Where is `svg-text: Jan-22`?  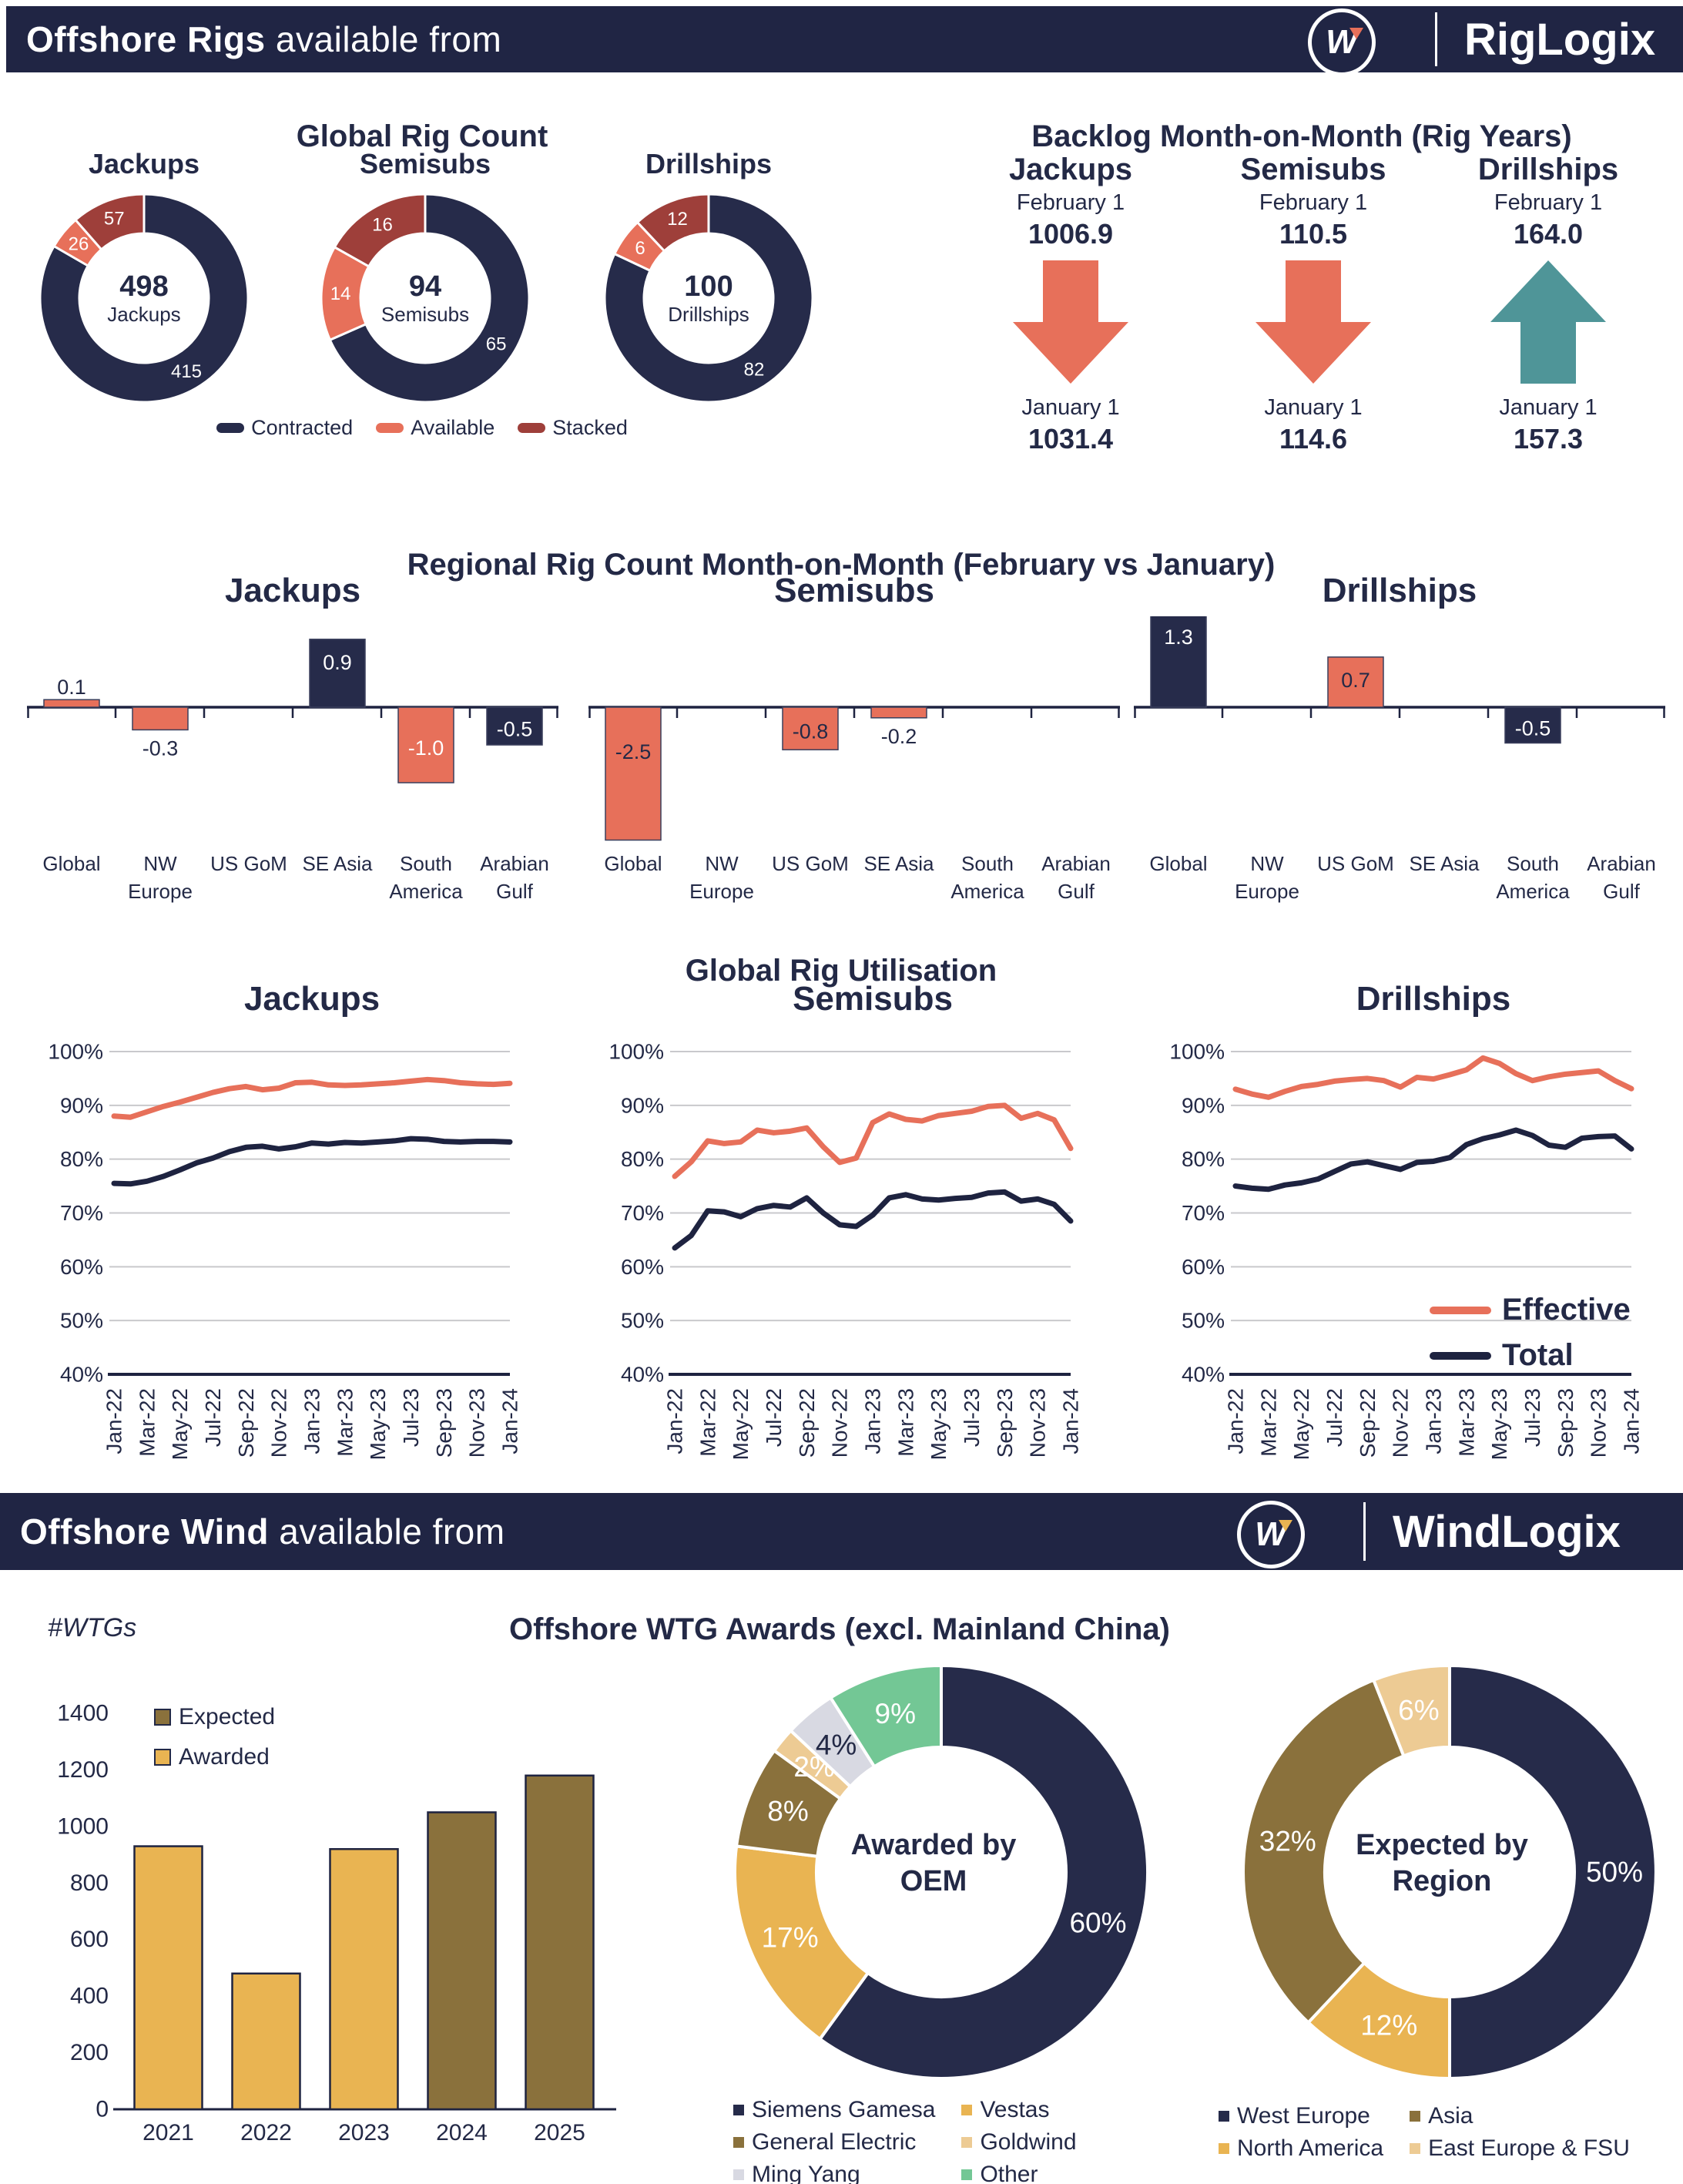 svg-text: Jan-22 is located at coordinates (675, 1421).